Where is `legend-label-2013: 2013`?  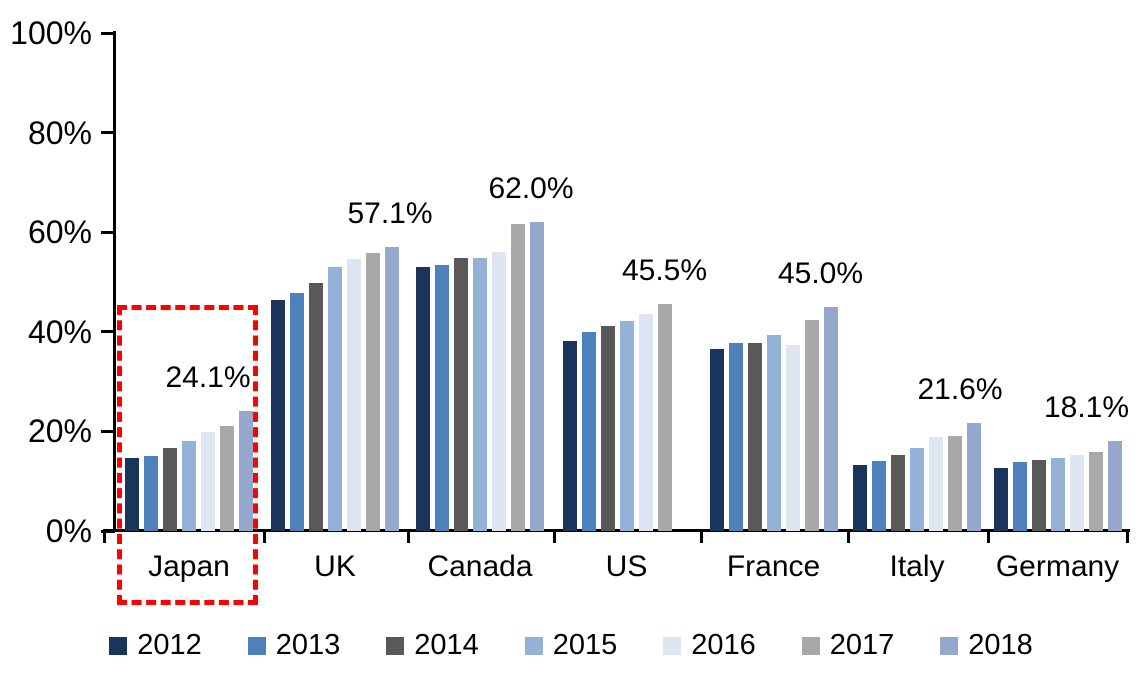 legend-label-2013: 2013 is located at coordinates (308, 645).